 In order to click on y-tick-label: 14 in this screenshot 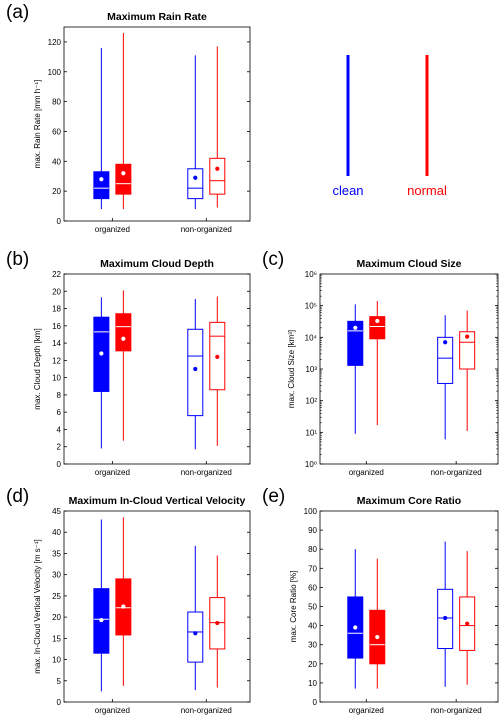, I will do `click(56, 343)`.